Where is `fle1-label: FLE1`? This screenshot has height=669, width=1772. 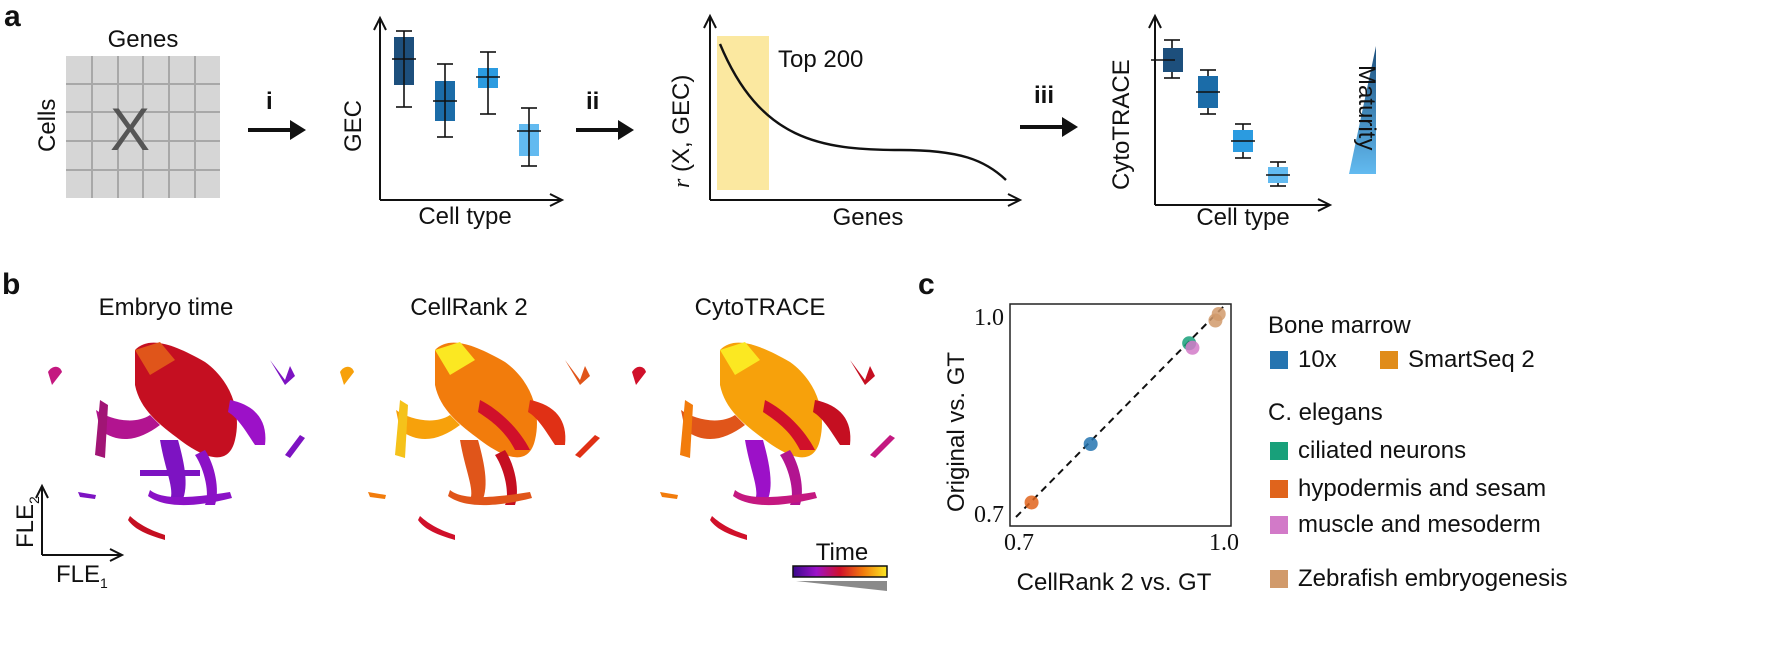 fle1-label: FLE1 is located at coordinates (82, 576).